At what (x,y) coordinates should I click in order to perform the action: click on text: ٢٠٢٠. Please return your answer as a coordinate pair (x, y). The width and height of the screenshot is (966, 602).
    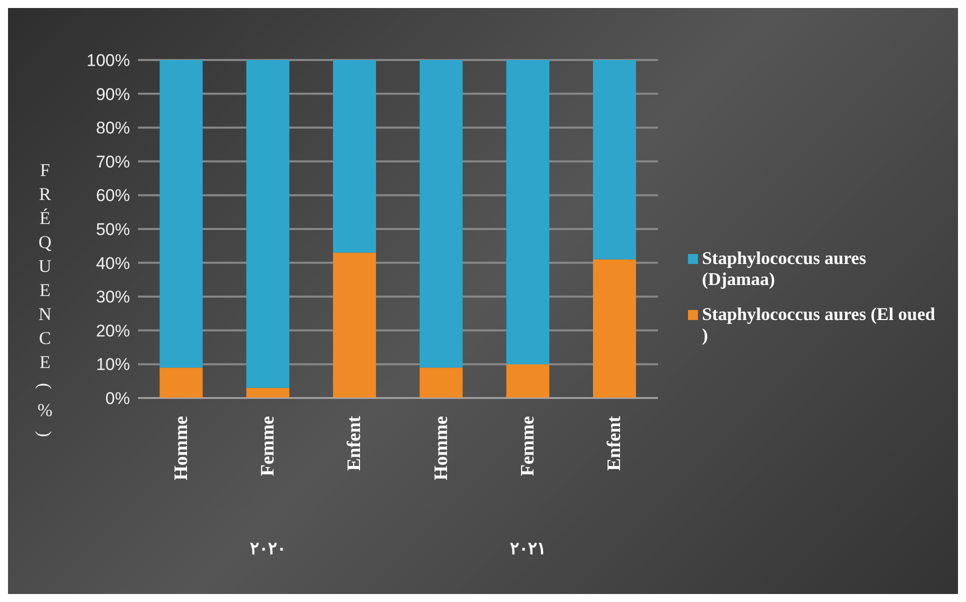
    Looking at the image, I should click on (268, 548).